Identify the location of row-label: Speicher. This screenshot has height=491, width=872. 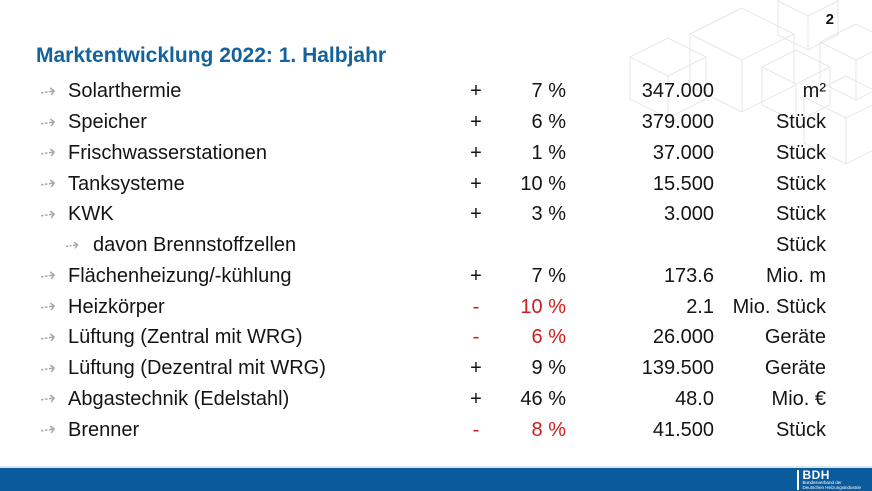
(107, 122).